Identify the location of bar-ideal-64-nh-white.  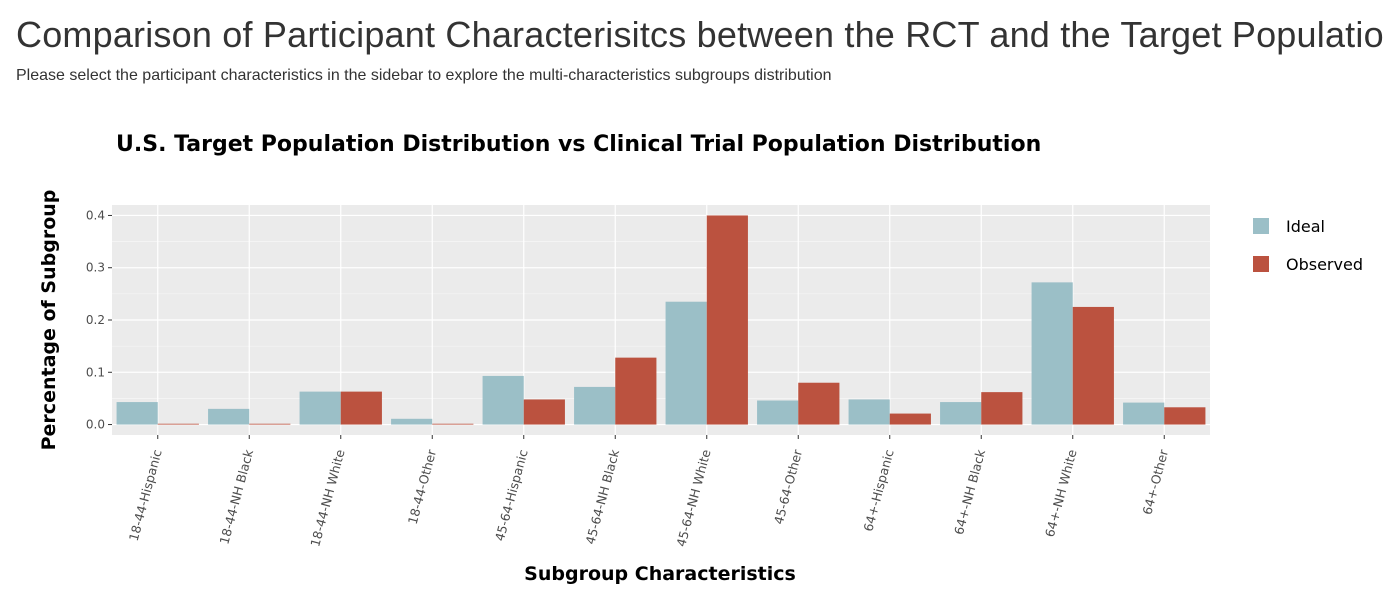
(1052, 353).